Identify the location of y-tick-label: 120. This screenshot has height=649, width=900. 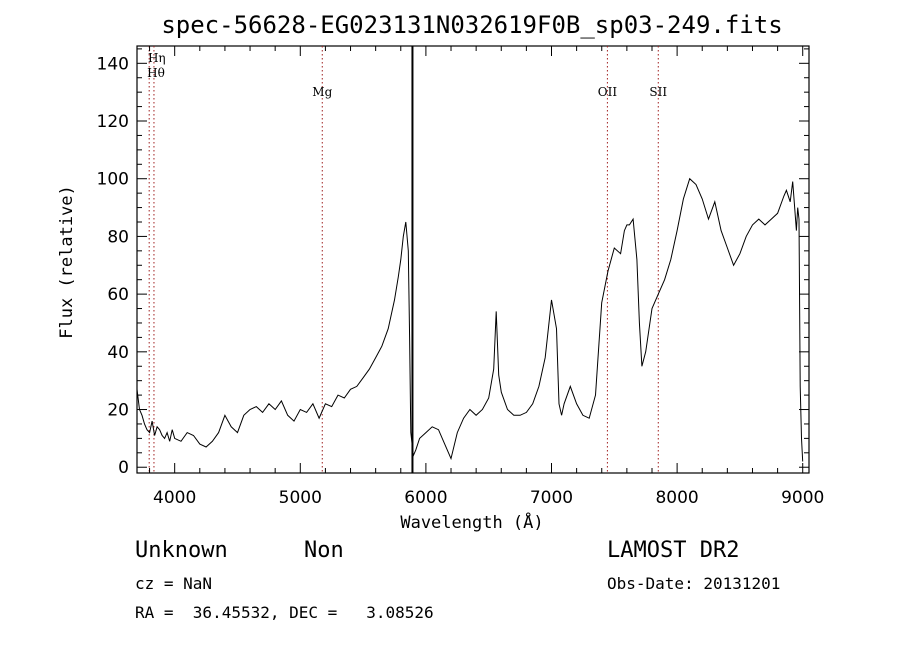
(113, 122).